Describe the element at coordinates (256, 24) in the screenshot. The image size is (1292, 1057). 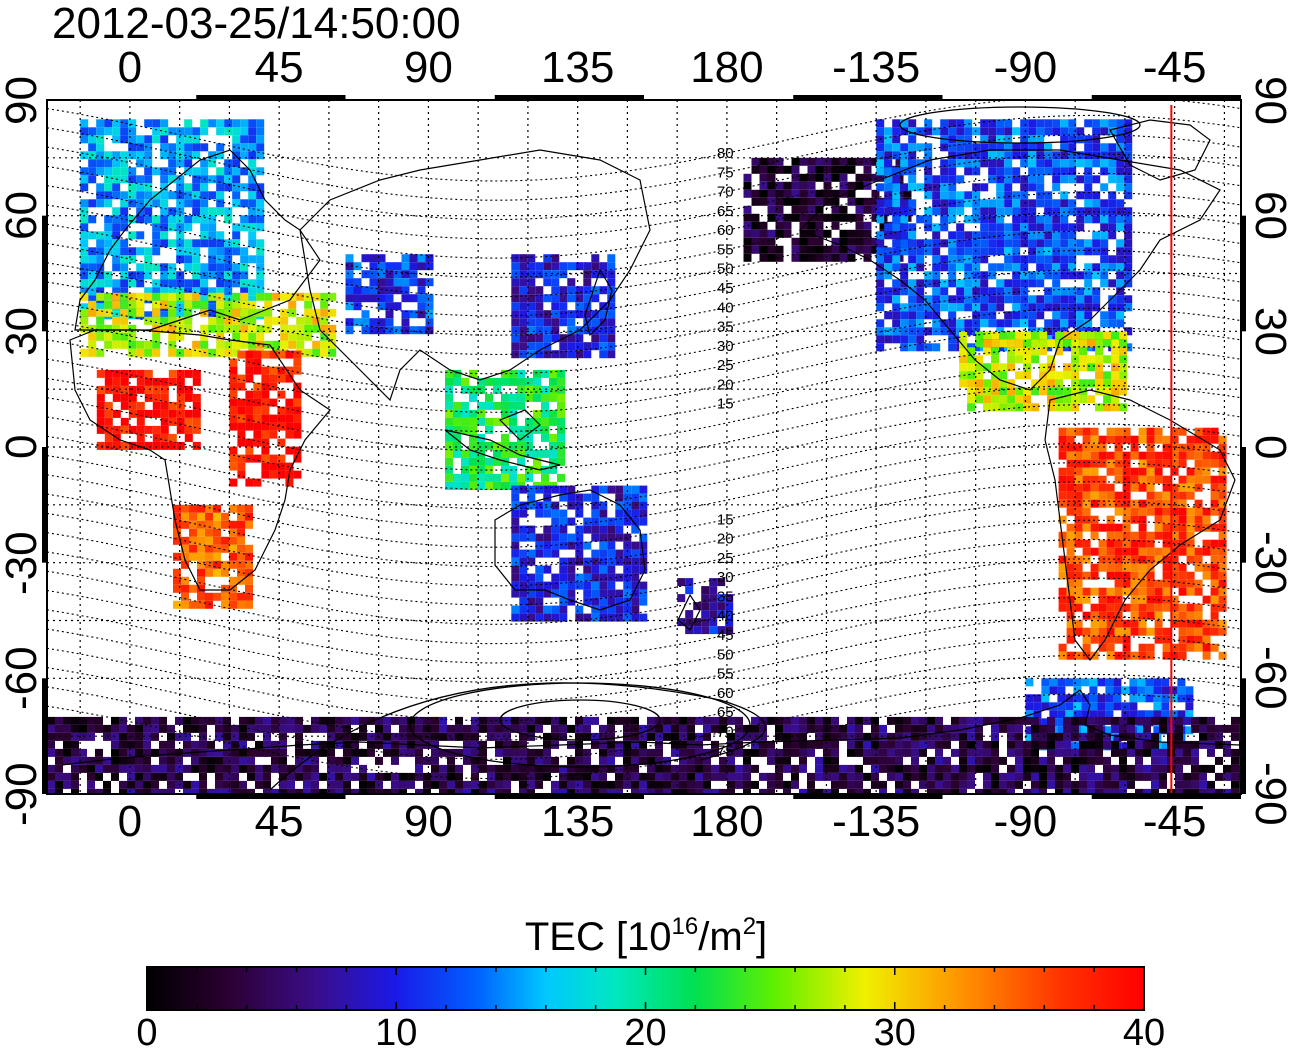
I see `map-title: 2012-03-25/14:50:00` at that location.